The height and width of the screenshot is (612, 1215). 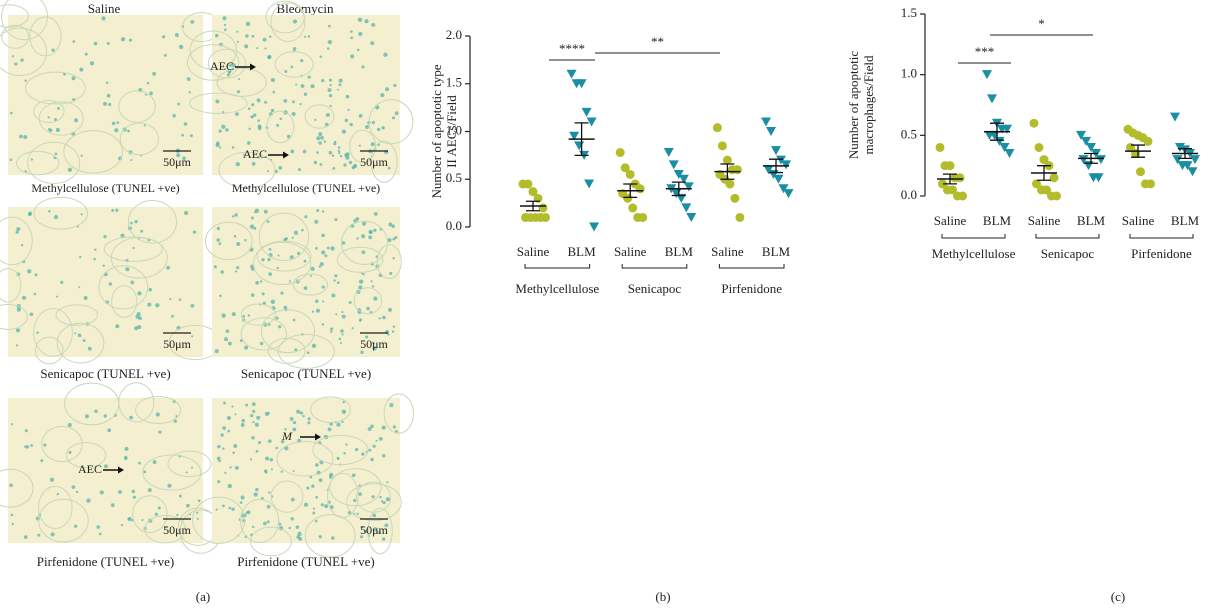 What do you see at coordinates (572, 48) in the screenshot?
I see `significance-label: ****` at bounding box center [572, 48].